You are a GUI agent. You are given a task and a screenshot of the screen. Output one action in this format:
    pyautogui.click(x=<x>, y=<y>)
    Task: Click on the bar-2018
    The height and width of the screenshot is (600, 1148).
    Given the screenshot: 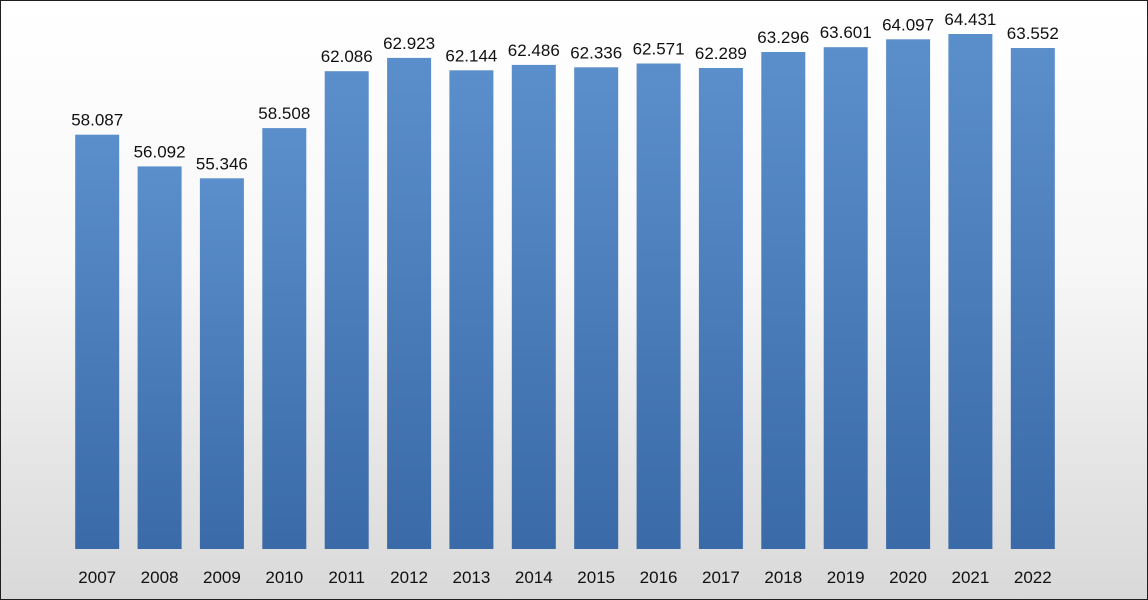 What is the action you would take?
    pyautogui.click(x=783, y=300)
    